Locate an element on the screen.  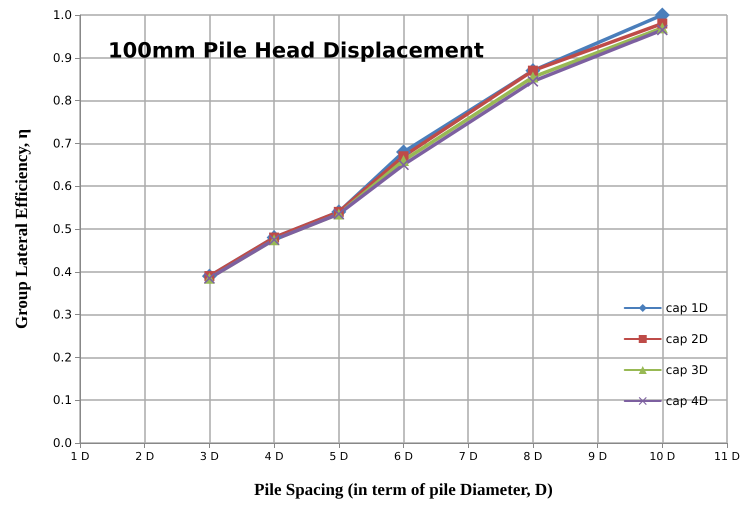
x-tick-label: 9 D is located at coordinates (598, 456).